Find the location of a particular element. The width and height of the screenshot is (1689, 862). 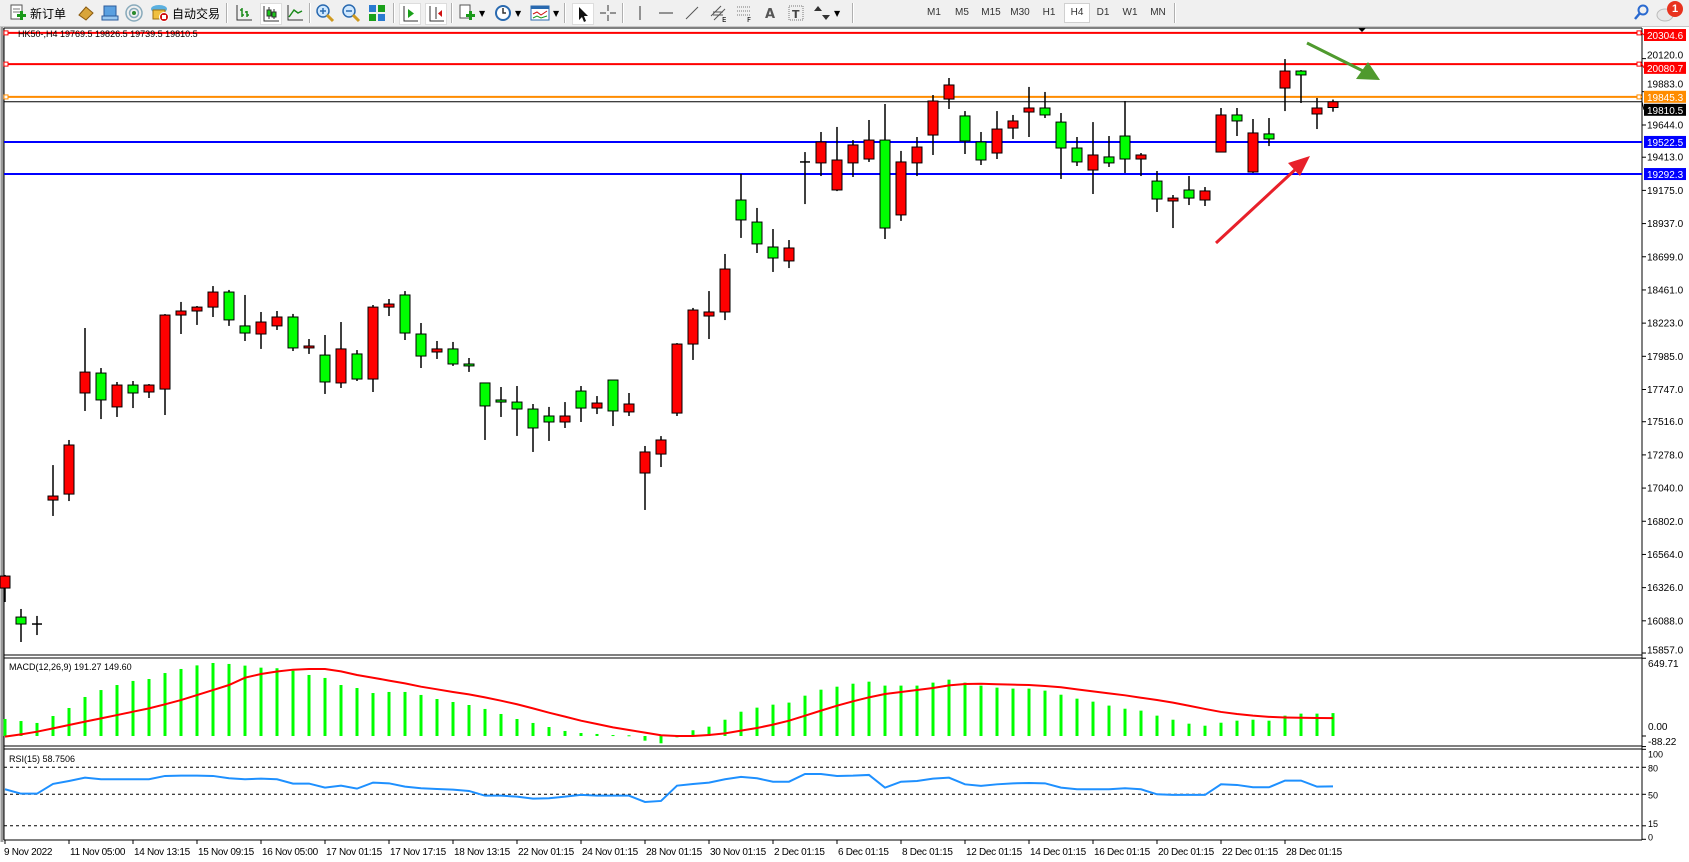

macd-axis-label: 649.71 is located at coordinates (1663, 664).